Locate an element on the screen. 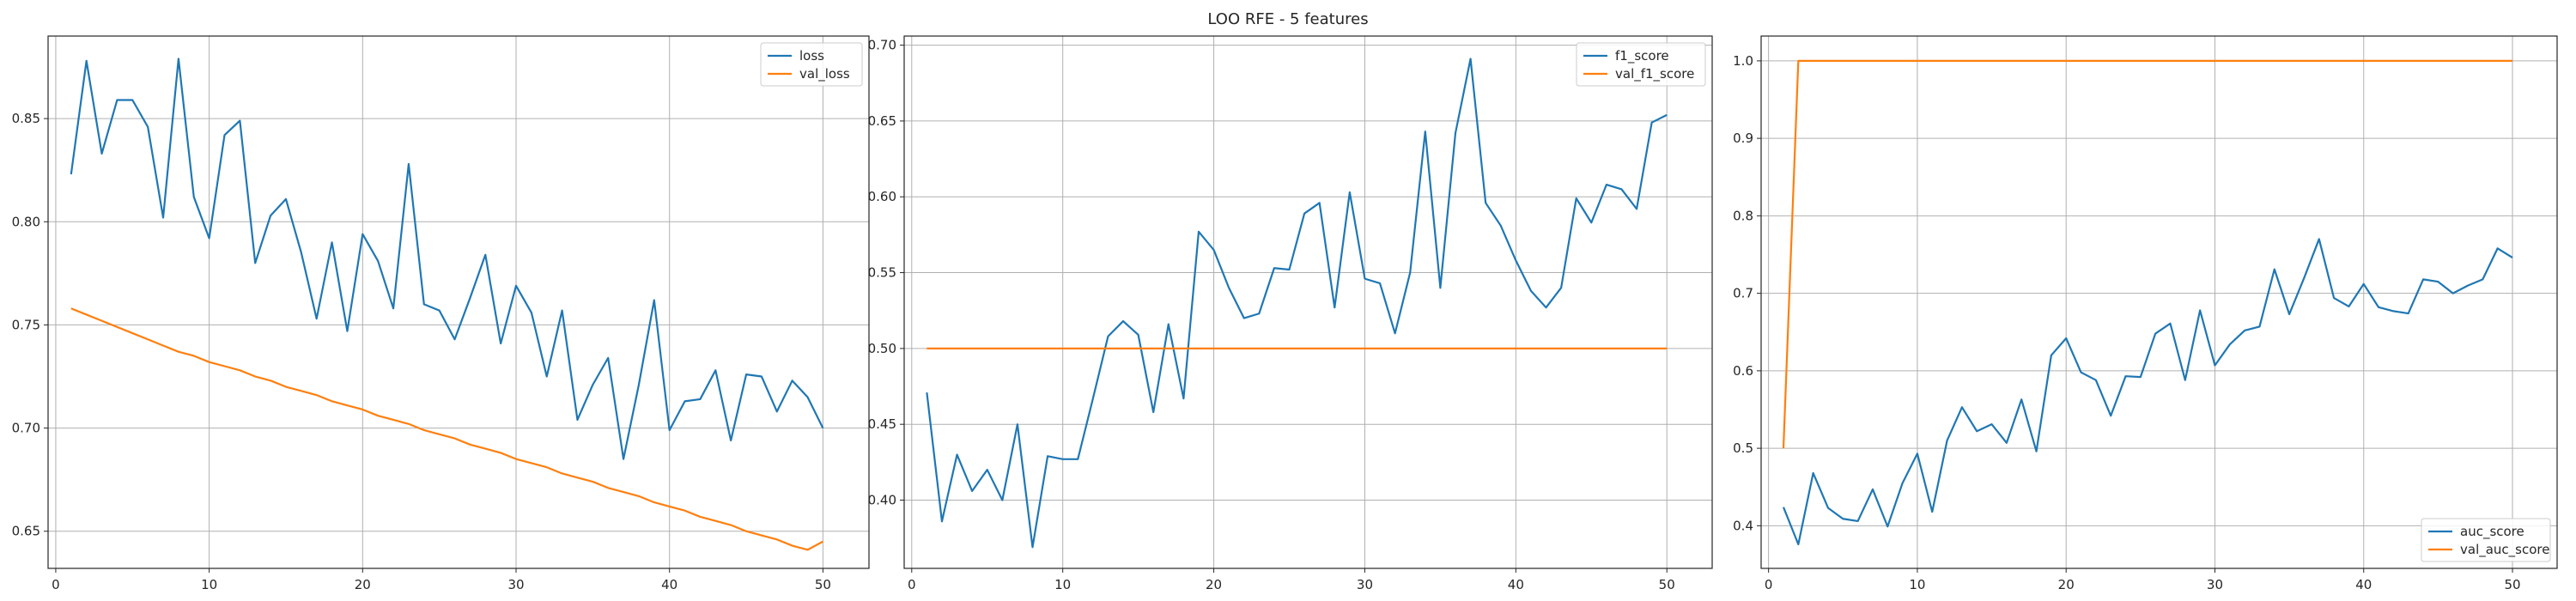  y-tick-label: 0.75 is located at coordinates (26, 324).